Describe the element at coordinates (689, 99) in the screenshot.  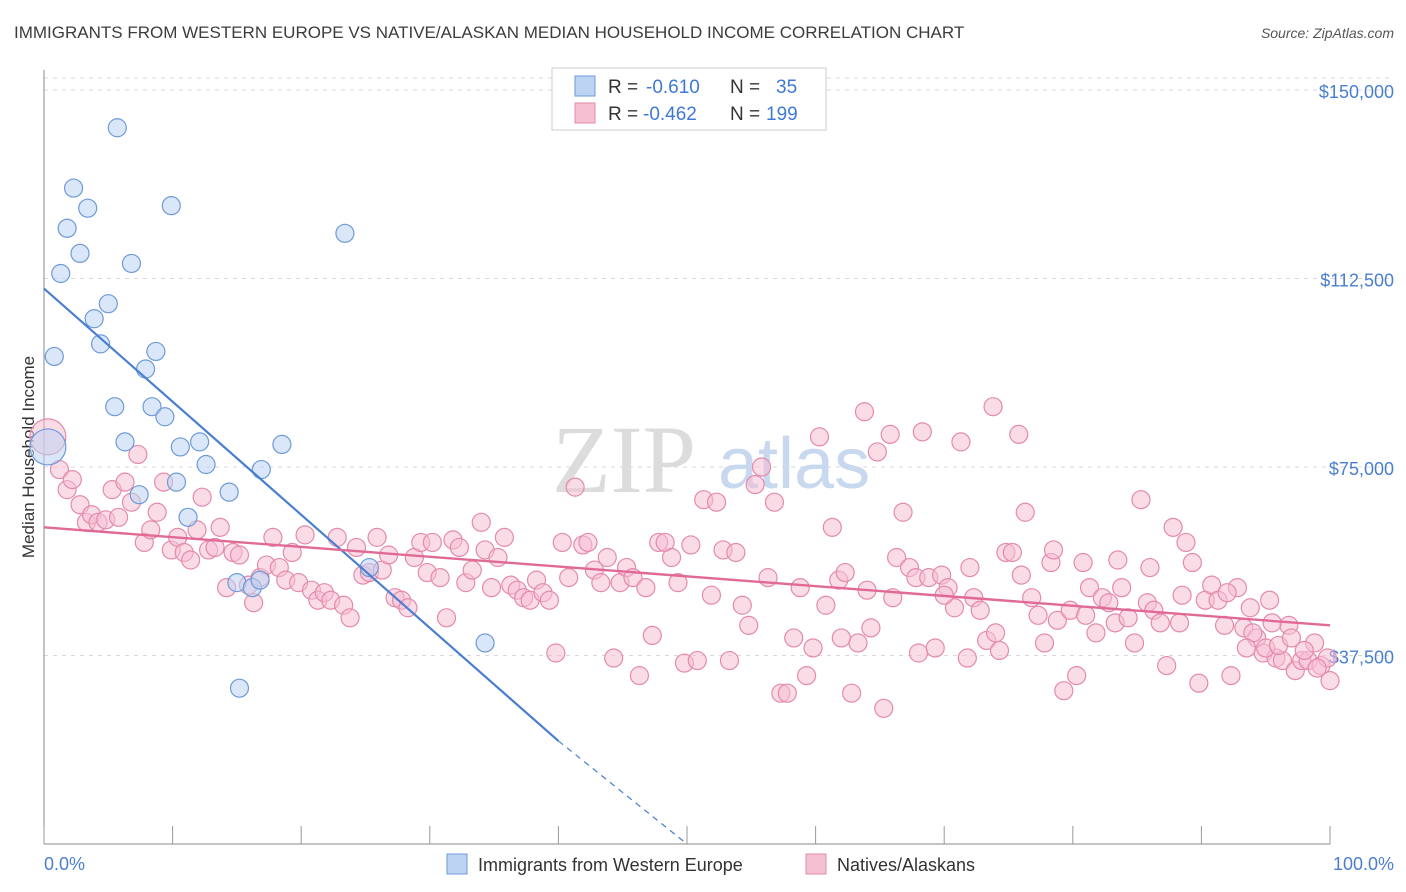
I see `legend-box` at that location.